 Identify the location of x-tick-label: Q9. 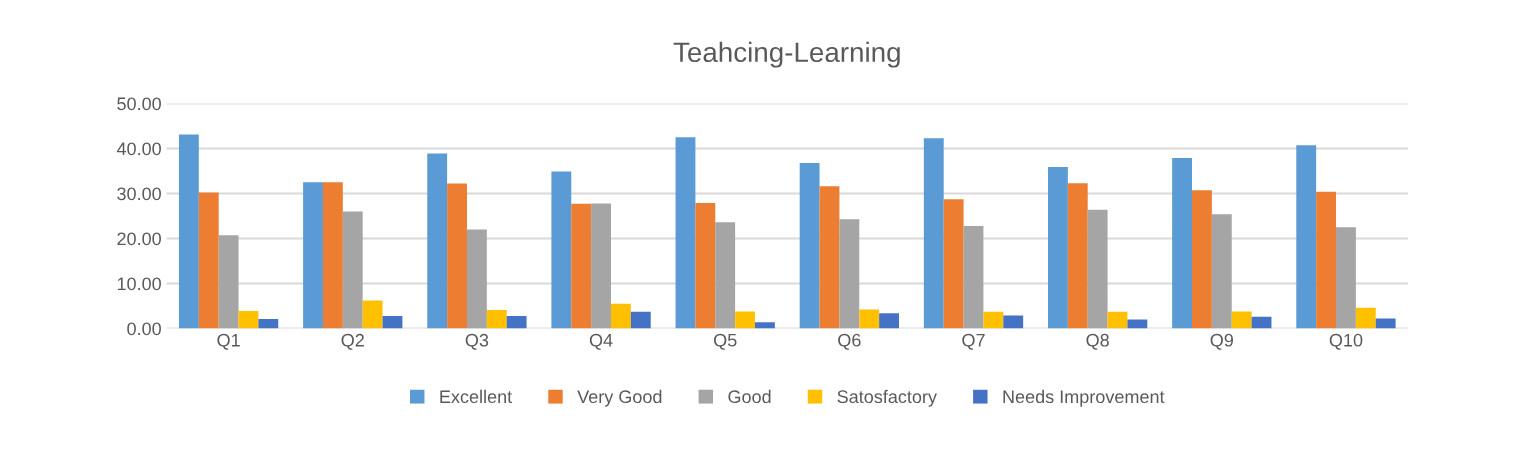
(1221, 341).